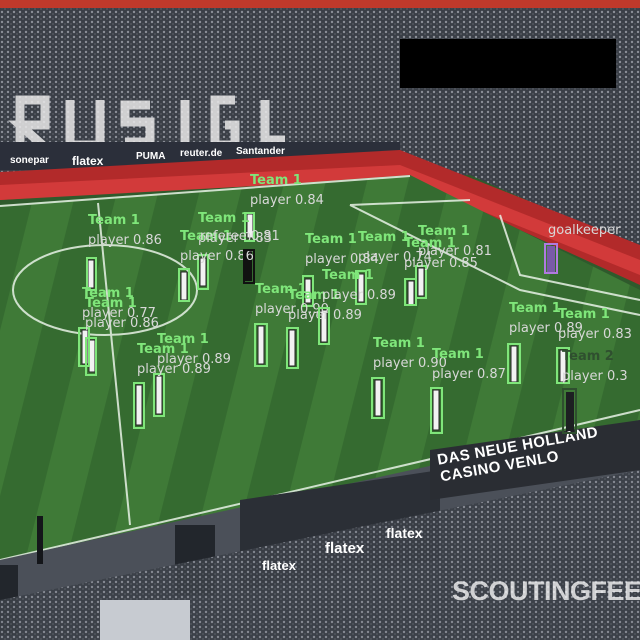 This screenshot has height=640, width=640. I want to click on ad-sonepar: sonepar, so click(29, 160).